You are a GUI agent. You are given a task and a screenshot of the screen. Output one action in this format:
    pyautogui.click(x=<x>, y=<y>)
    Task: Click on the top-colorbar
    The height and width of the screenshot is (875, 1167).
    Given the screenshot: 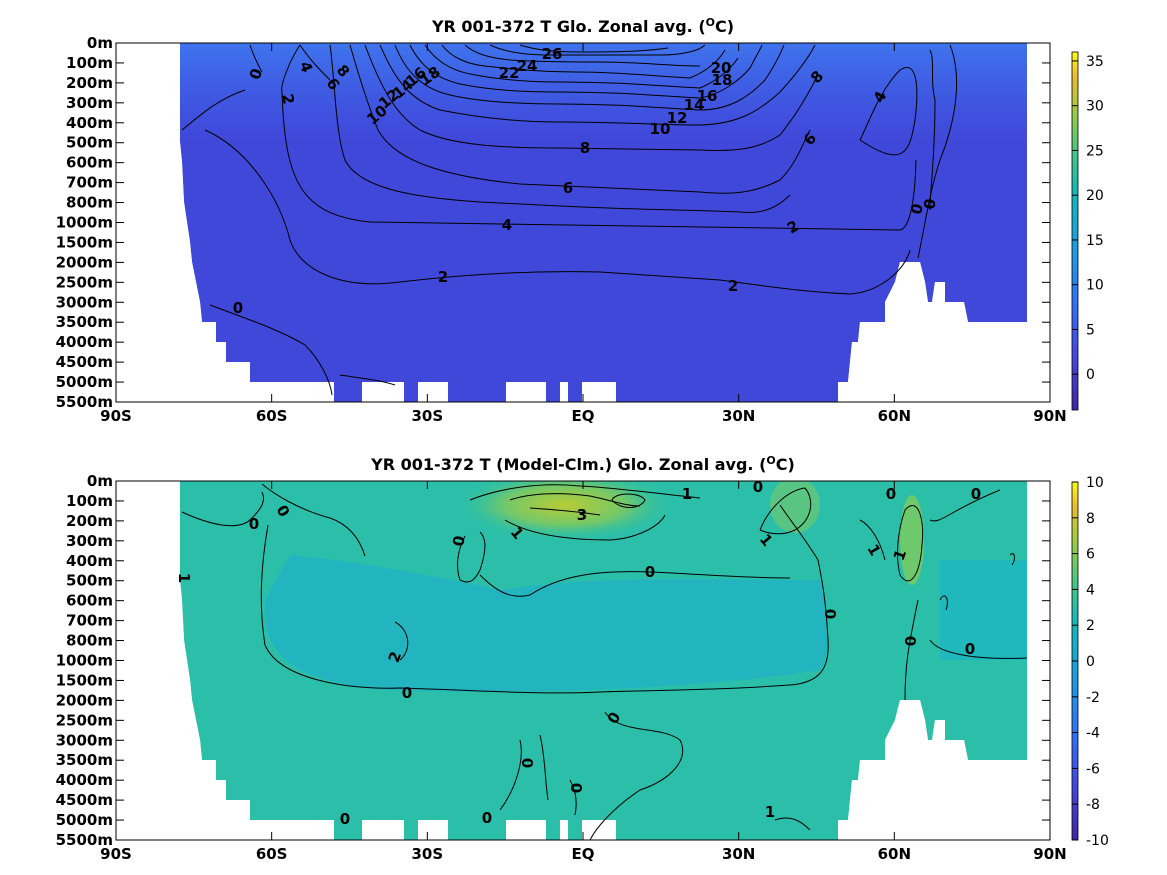 What is the action you would take?
    pyautogui.click(x=1075, y=231)
    